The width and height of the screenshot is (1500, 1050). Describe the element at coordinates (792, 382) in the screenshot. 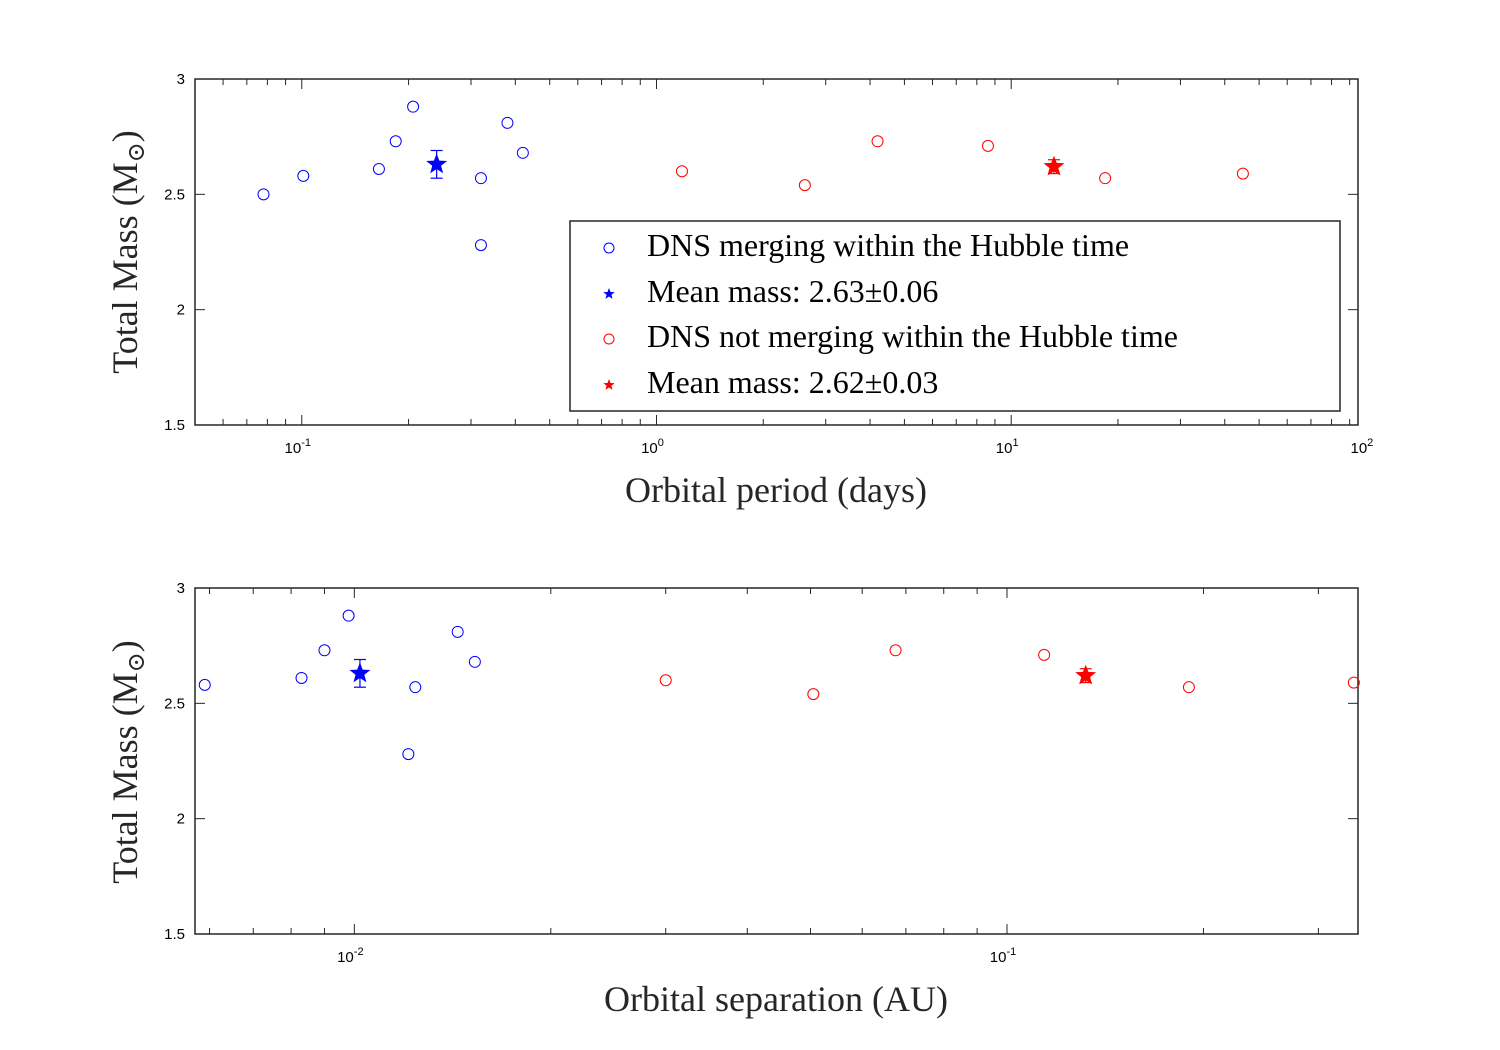

I see `legend-label-mean-not-merging: Mean mass: 2.62±0.03` at that location.